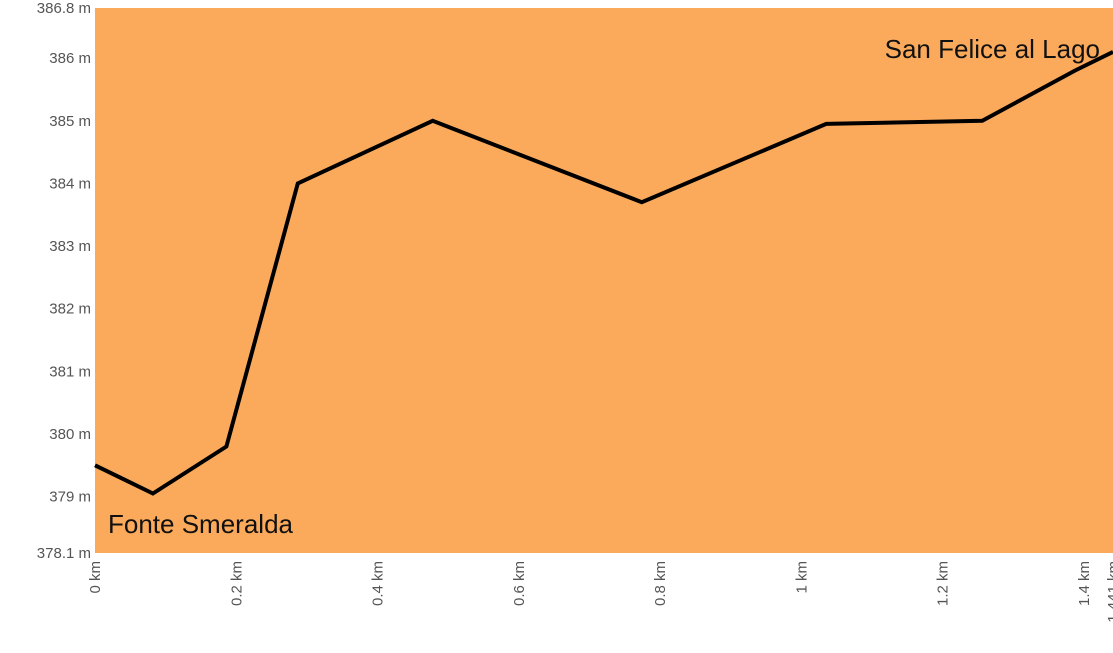 This screenshot has height=653, width=1113. Describe the element at coordinates (95, 577) in the screenshot. I see `x-tick-label: 0 km` at that location.